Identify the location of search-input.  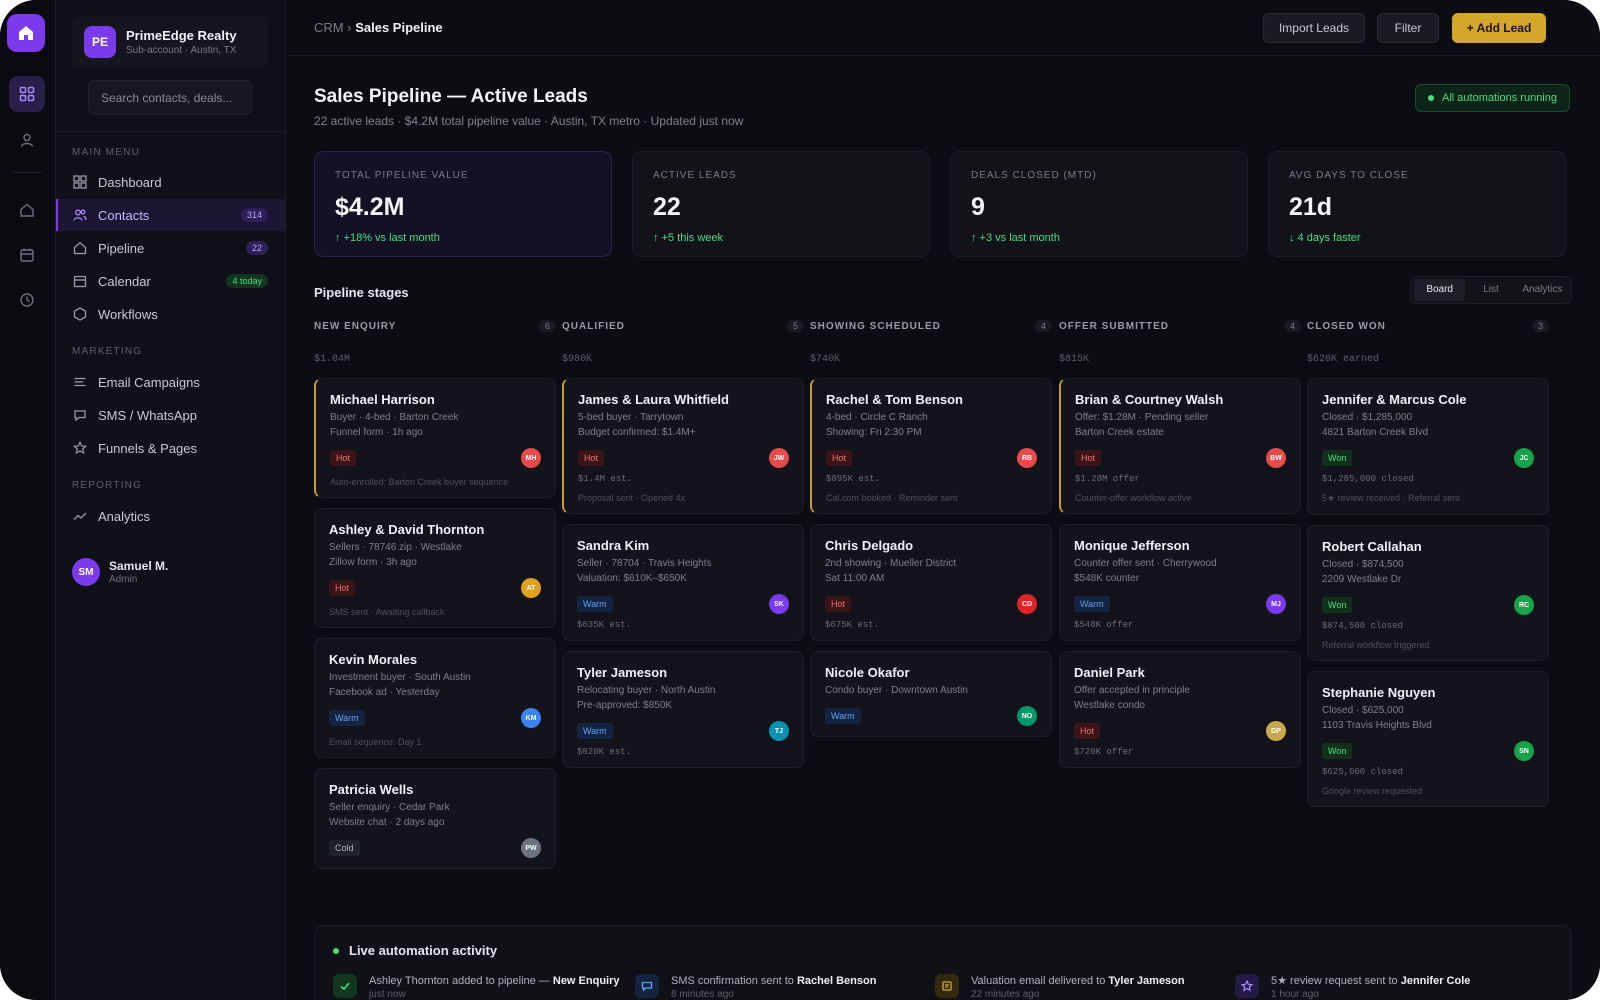
(170, 97).